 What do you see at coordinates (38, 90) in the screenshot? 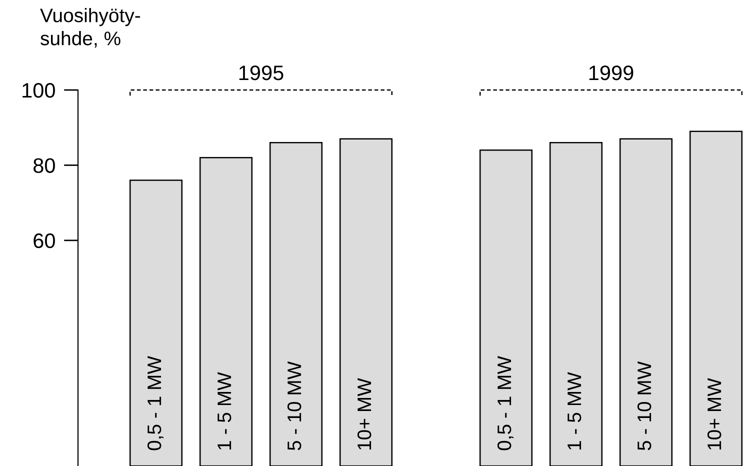
I see `y-tick-label: 100` at bounding box center [38, 90].